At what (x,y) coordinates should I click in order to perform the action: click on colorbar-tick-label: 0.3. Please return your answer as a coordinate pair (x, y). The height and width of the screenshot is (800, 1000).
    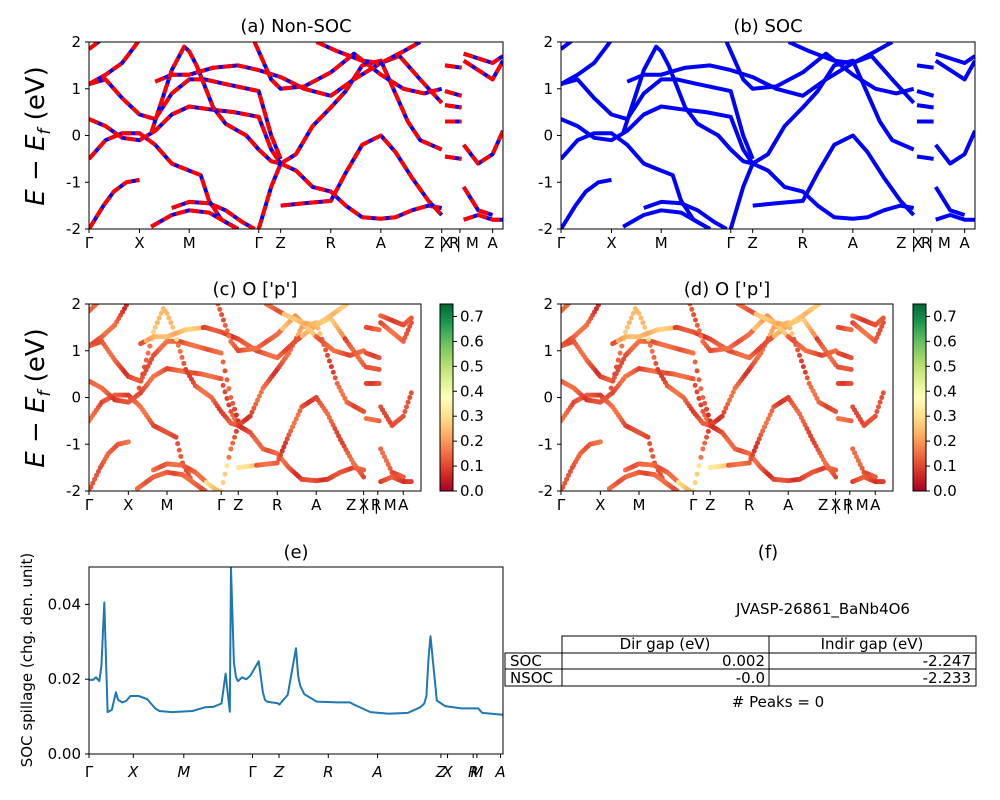
    Looking at the image, I should click on (472, 416).